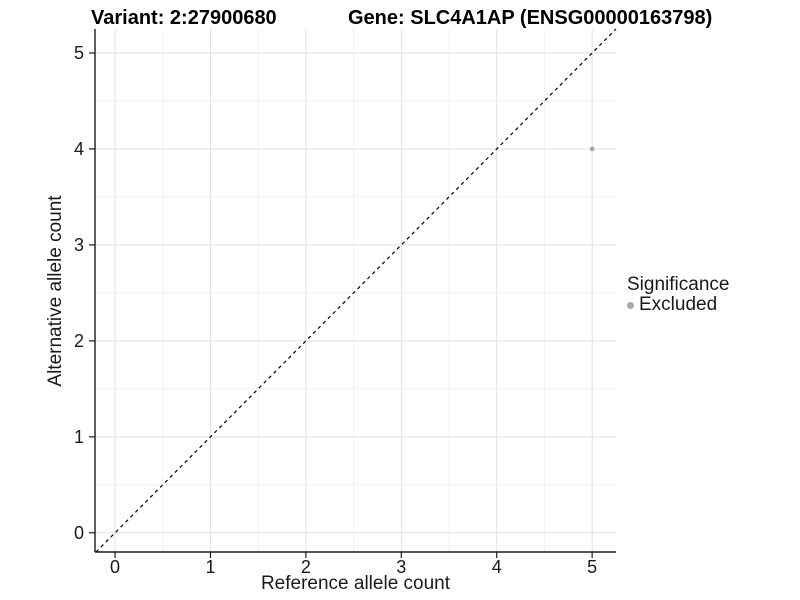 This screenshot has width=800, height=600. What do you see at coordinates (79, 437) in the screenshot?
I see `y-tick-label: 1` at bounding box center [79, 437].